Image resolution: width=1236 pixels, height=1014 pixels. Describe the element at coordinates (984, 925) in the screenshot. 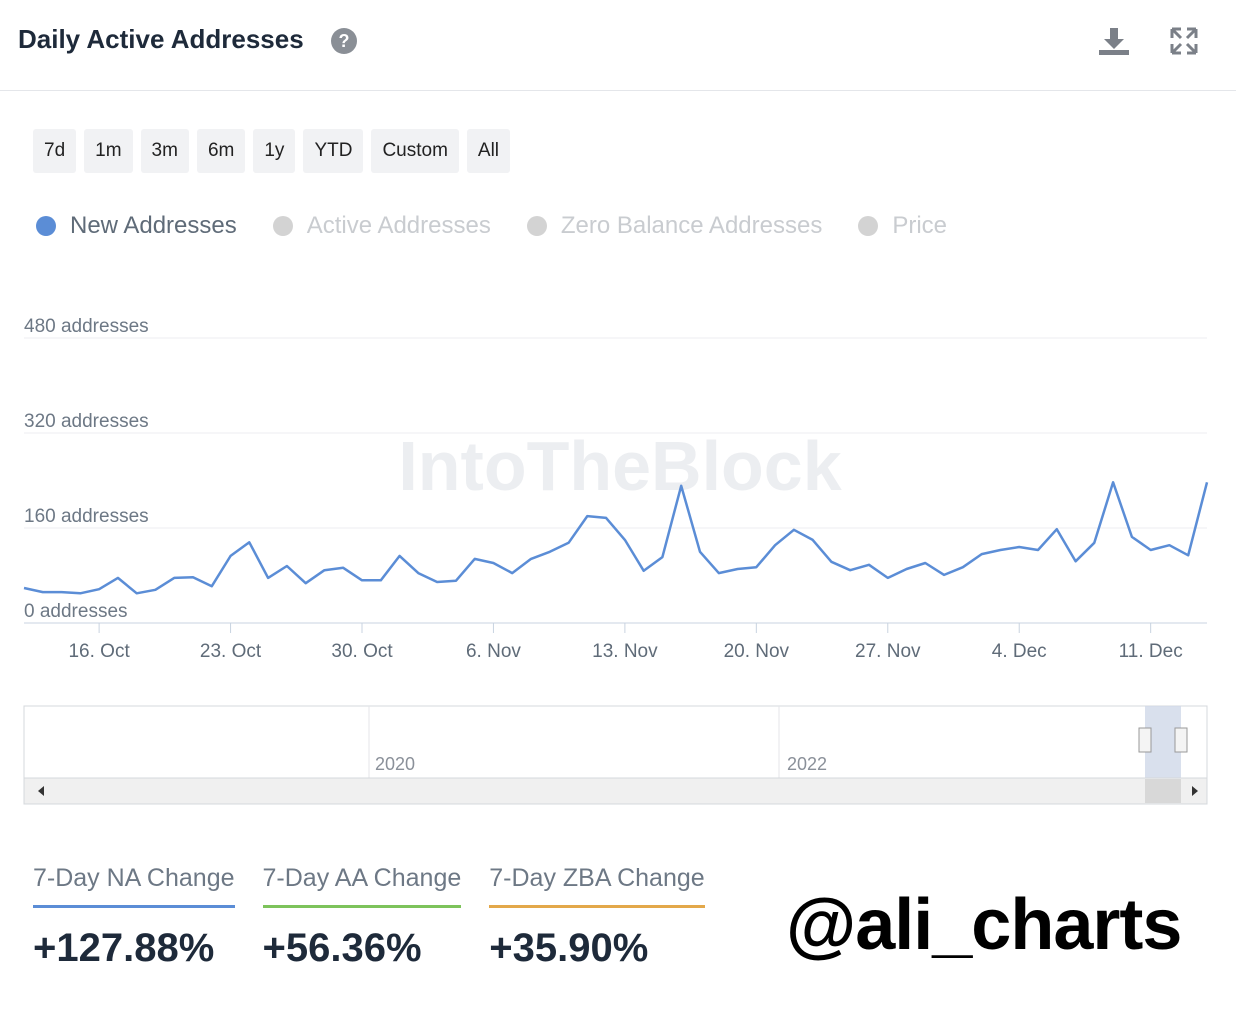

I see `signature: @ali_charts` at that location.